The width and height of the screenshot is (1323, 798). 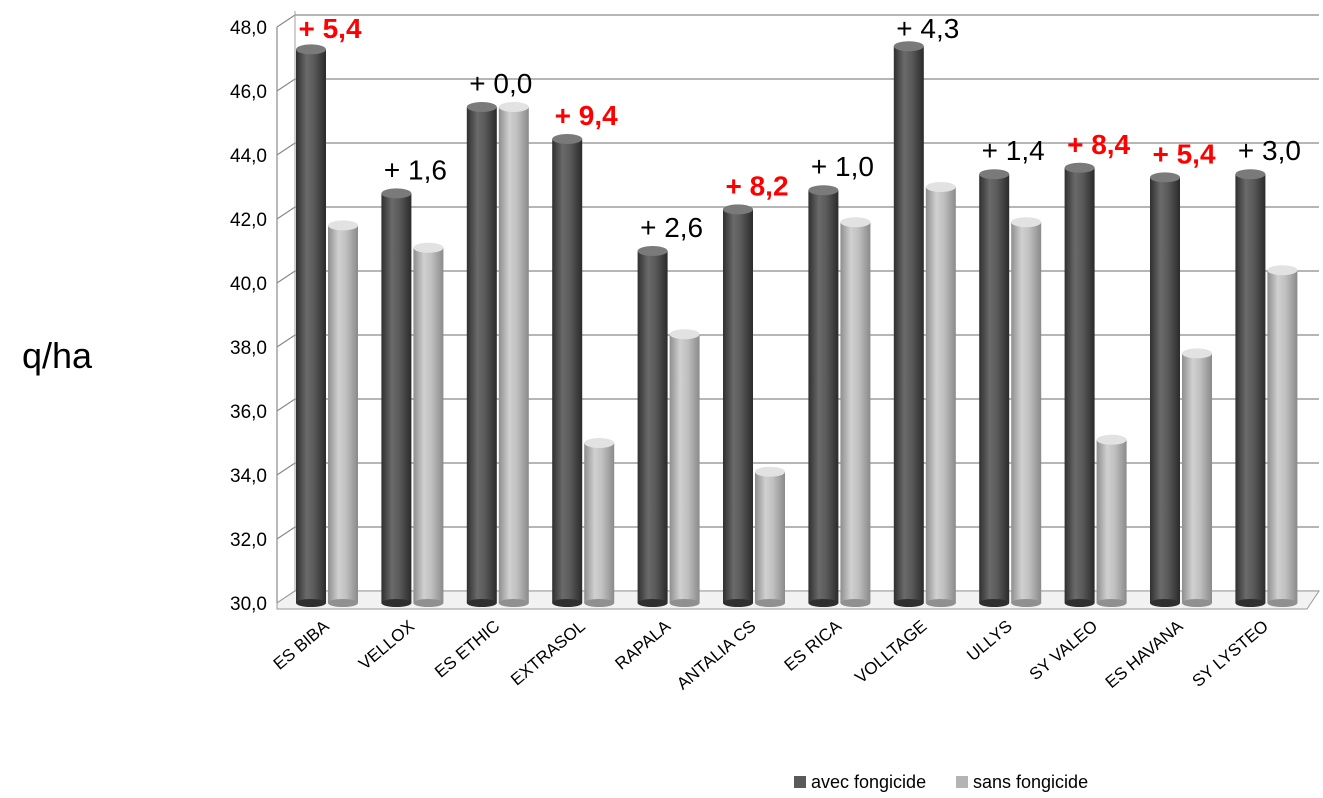 What do you see at coordinates (301, 644) in the screenshot?
I see `x-tick-label: ES BIBA` at bounding box center [301, 644].